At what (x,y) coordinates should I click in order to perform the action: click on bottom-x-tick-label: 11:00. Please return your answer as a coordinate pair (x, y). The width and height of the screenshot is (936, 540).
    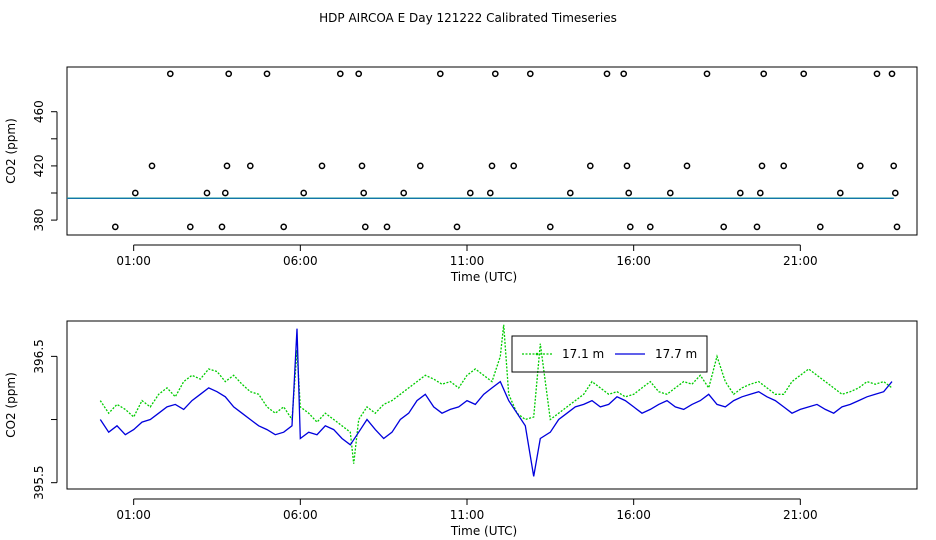
    Looking at the image, I should click on (467, 515).